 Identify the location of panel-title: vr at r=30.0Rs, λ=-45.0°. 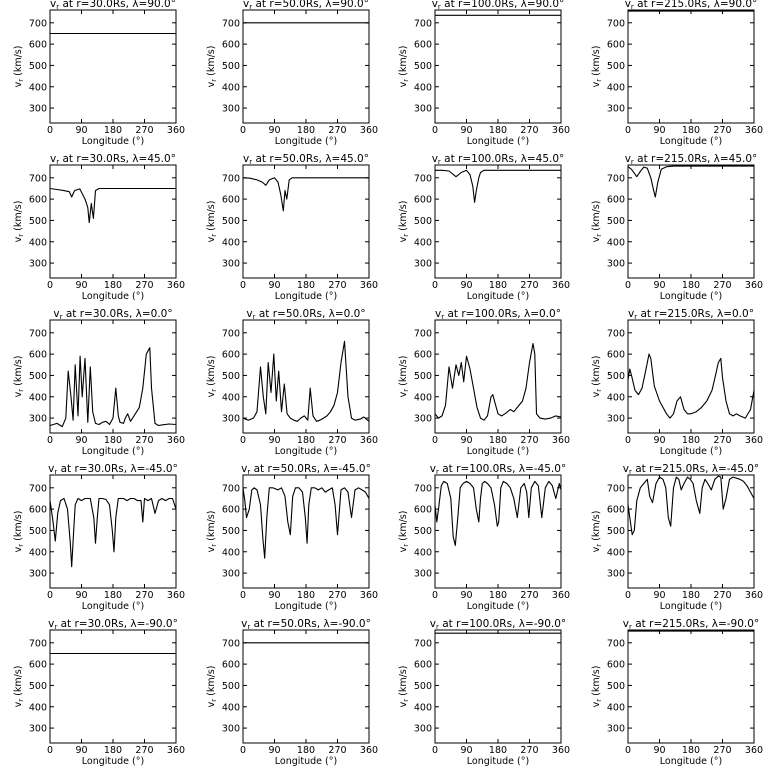
(113, 469).